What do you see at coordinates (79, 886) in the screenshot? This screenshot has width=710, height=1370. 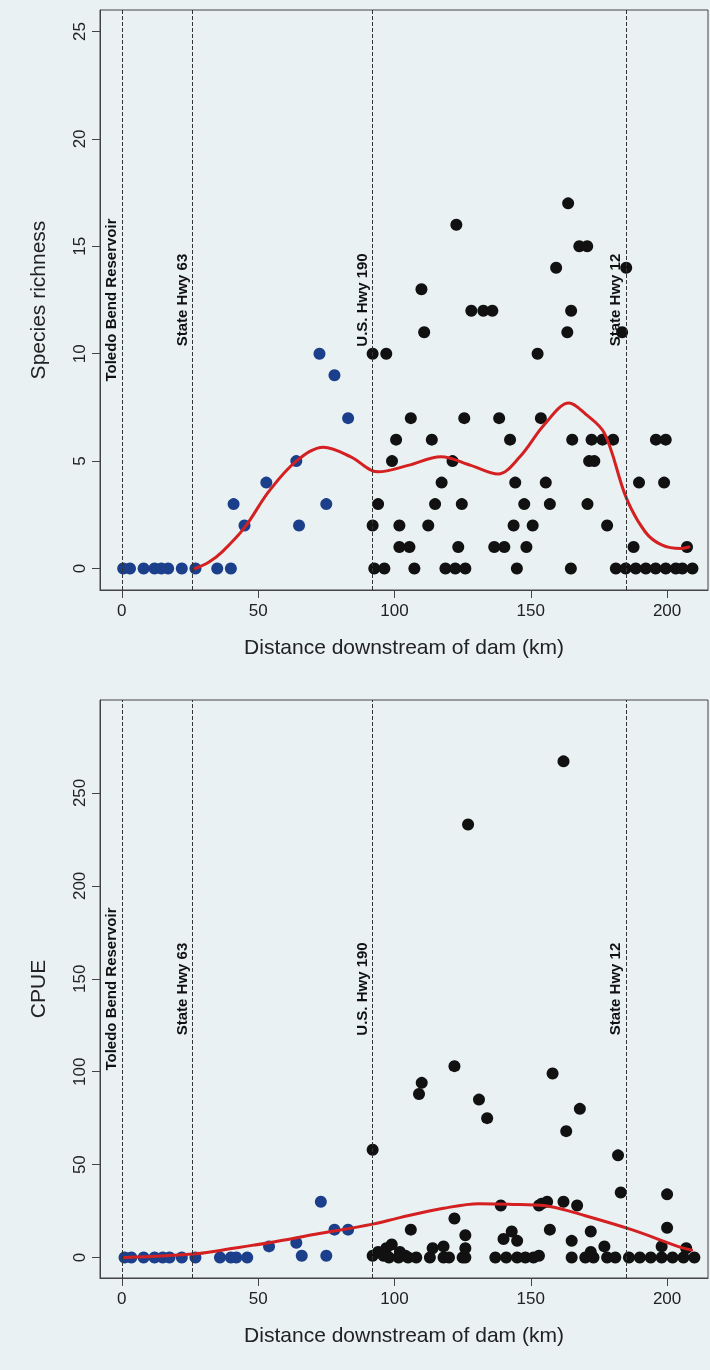 I see `y-tick-label: 200` at bounding box center [79, 886].